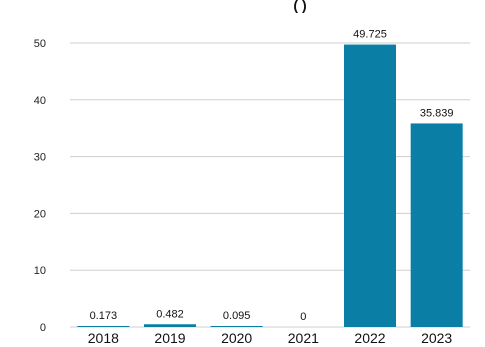 This screenshot has height=347, width=485. Describe the element at coordinates (270, 338) in the screenshot. I see `x-axis: 2018 2019 2020 2021 2022 2023` at that location.